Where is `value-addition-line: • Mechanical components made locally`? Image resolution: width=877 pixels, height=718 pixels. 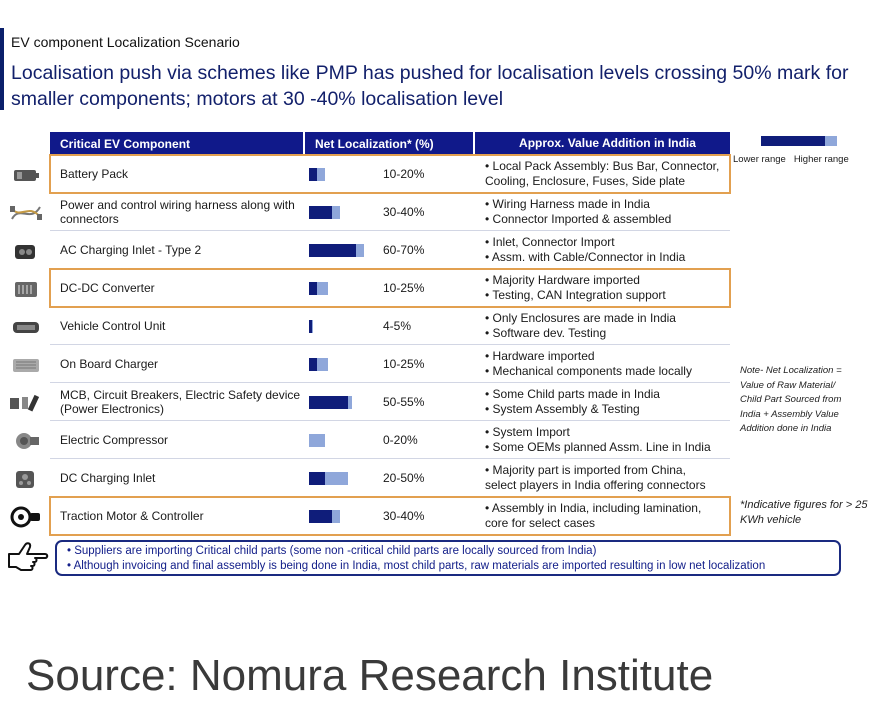 value-addition-line: • Mechanical components made locally is located at coordinates (588, 370).